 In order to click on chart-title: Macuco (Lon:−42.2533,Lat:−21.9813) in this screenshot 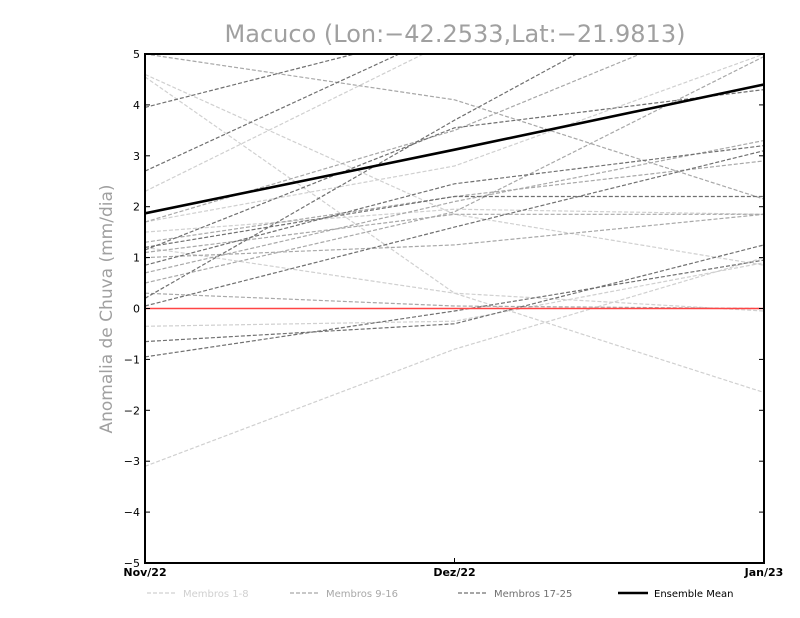, I will do `click(455, 34)`.